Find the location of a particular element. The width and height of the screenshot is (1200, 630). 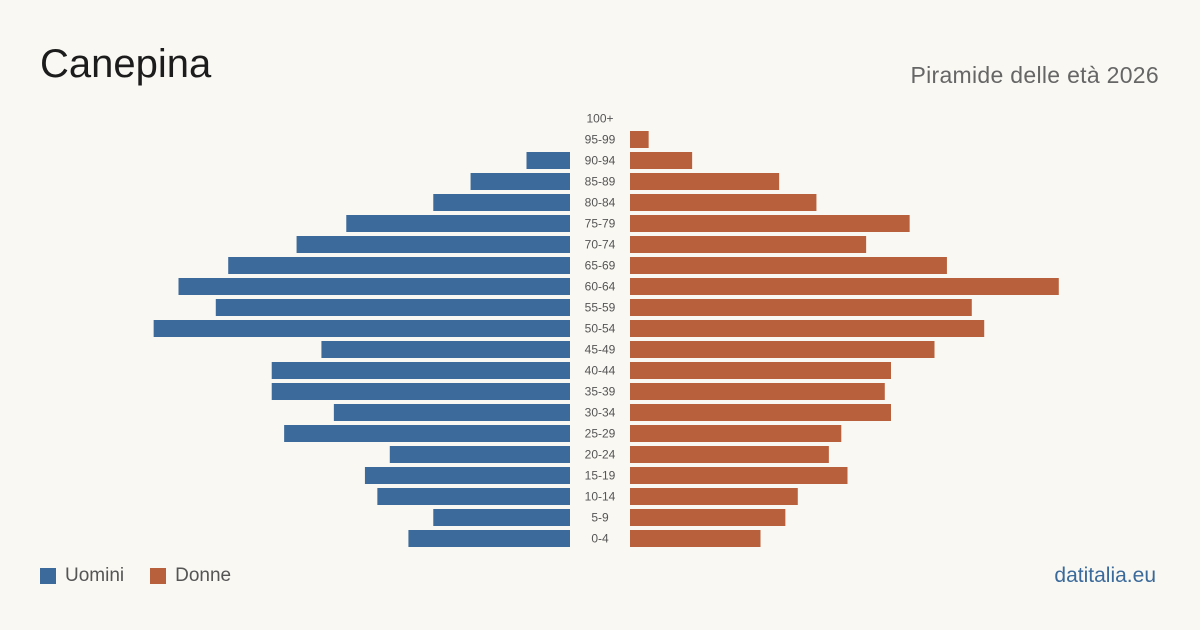

age-label-90-94: 90-94 is located at coordinates (600, 161).